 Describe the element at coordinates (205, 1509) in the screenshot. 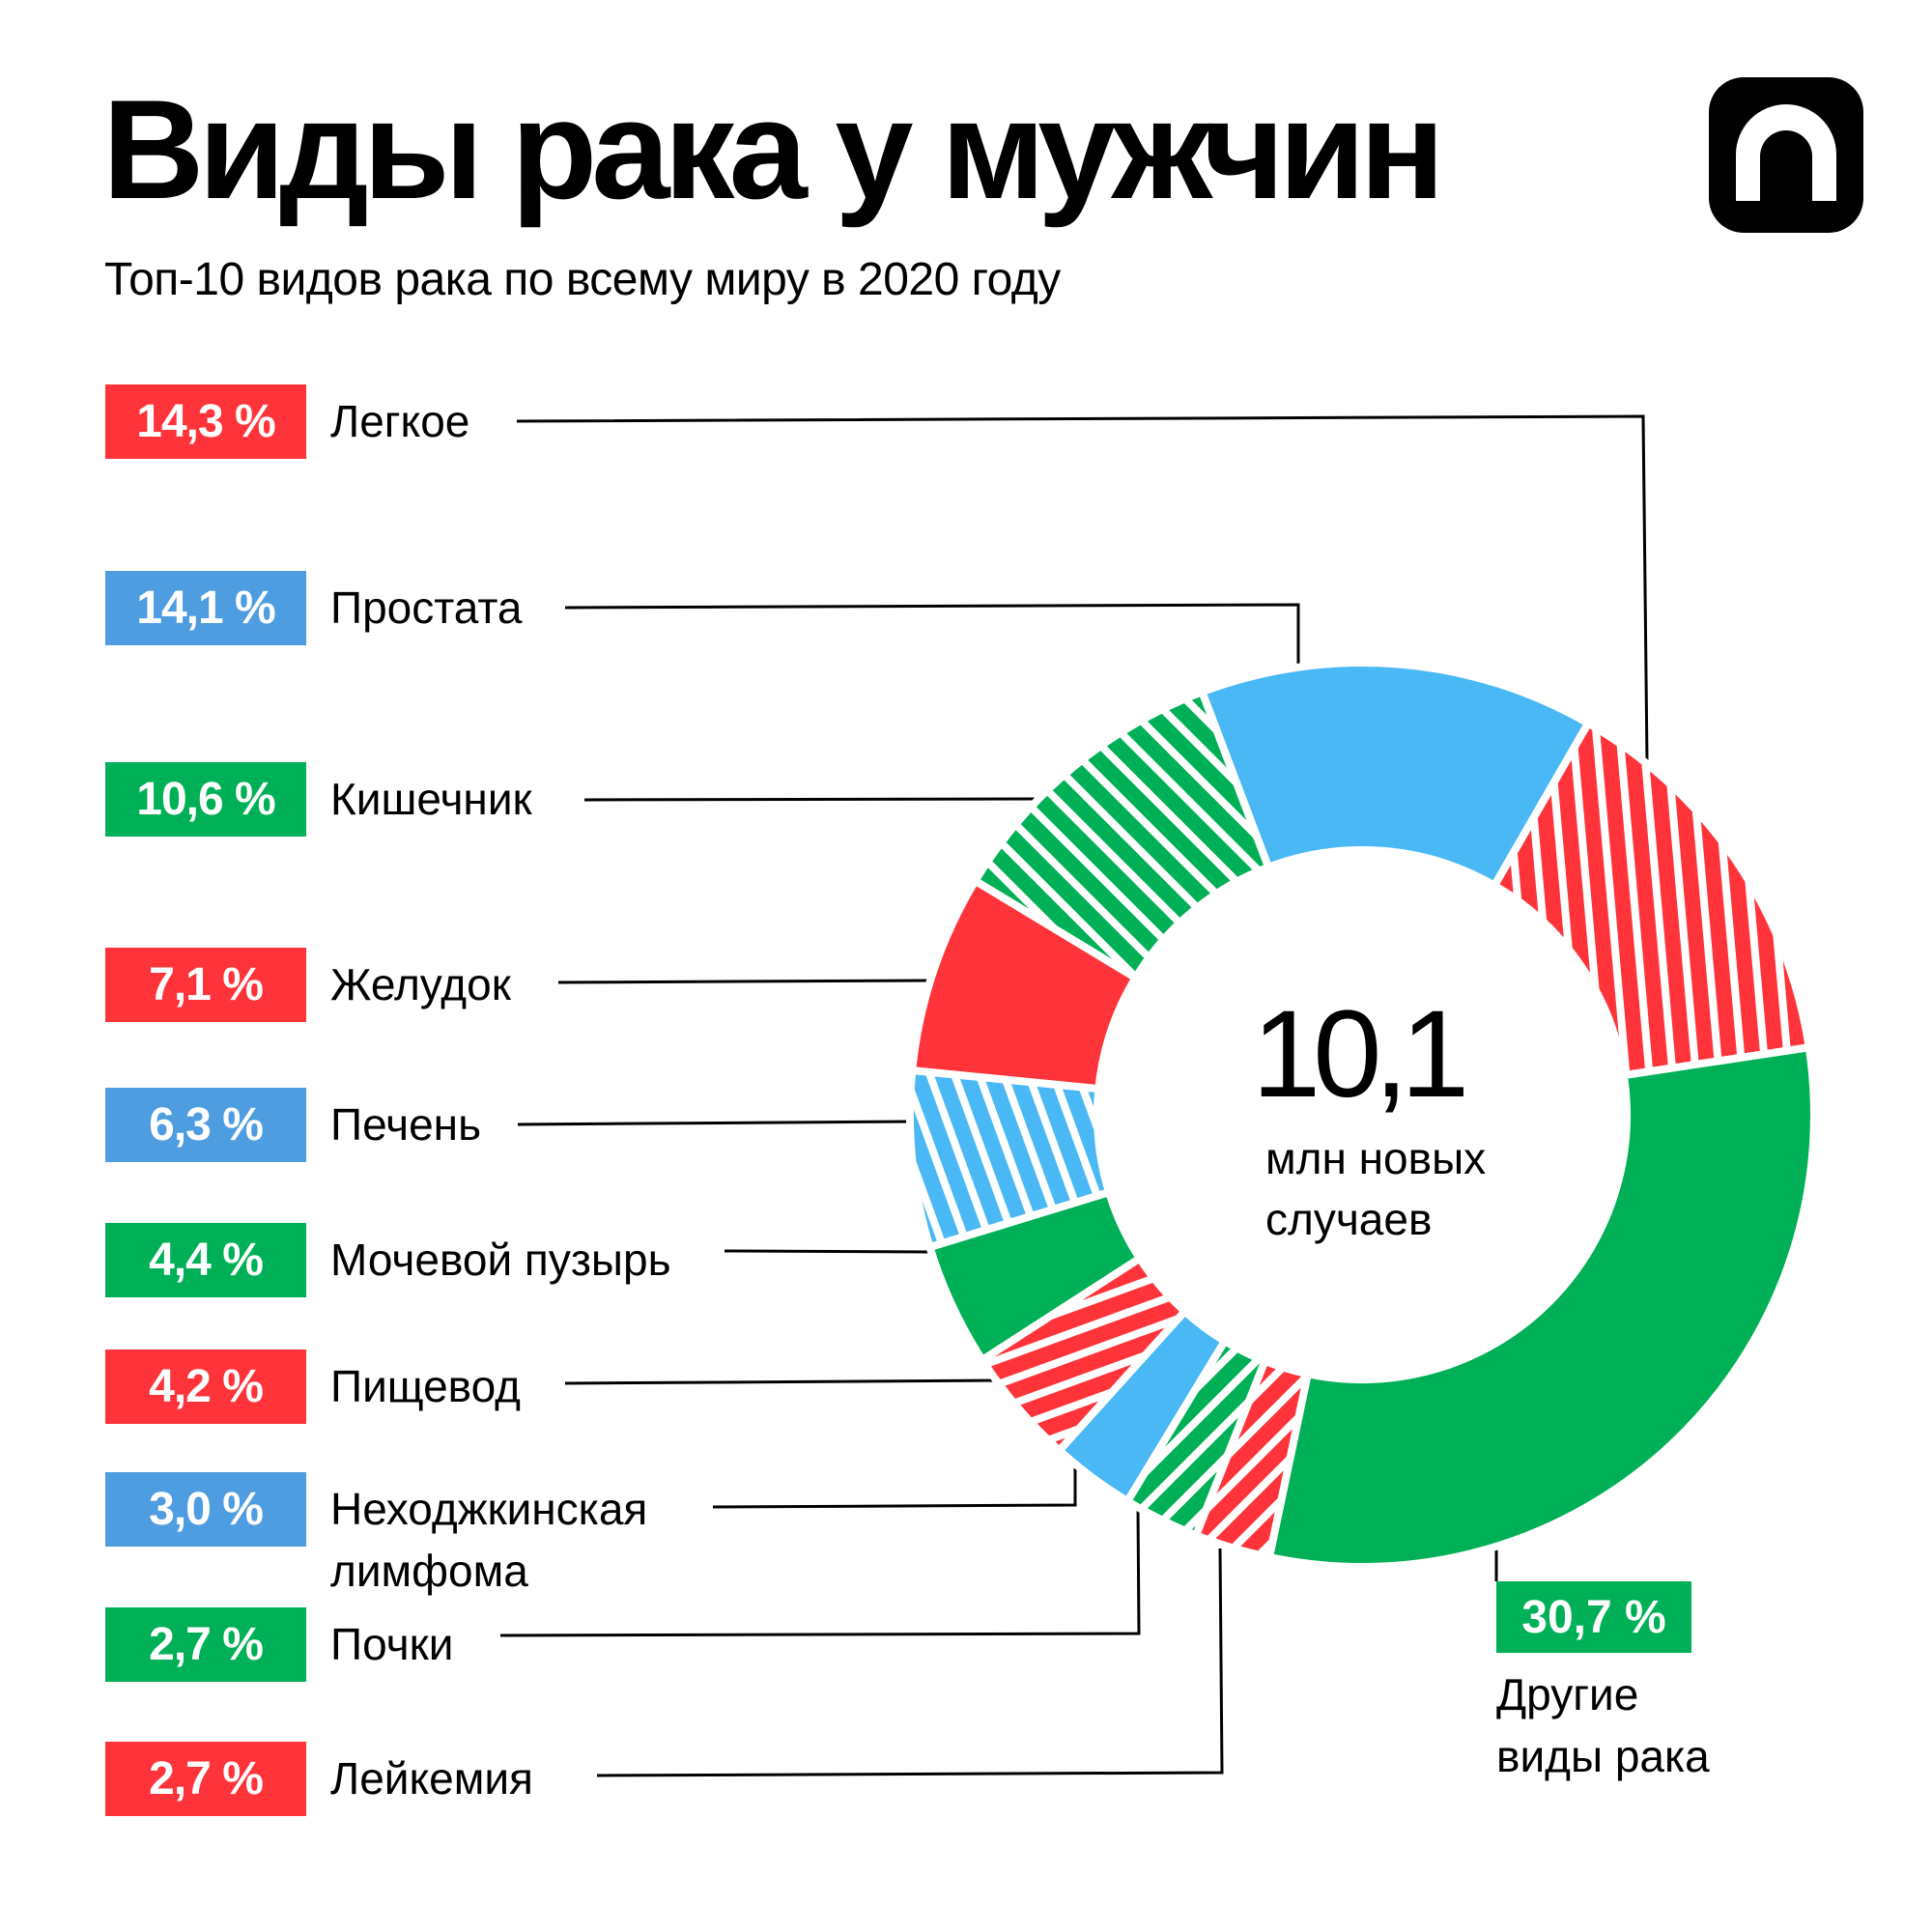

I see `legend-percent-badge: 3,0 %` at that location.